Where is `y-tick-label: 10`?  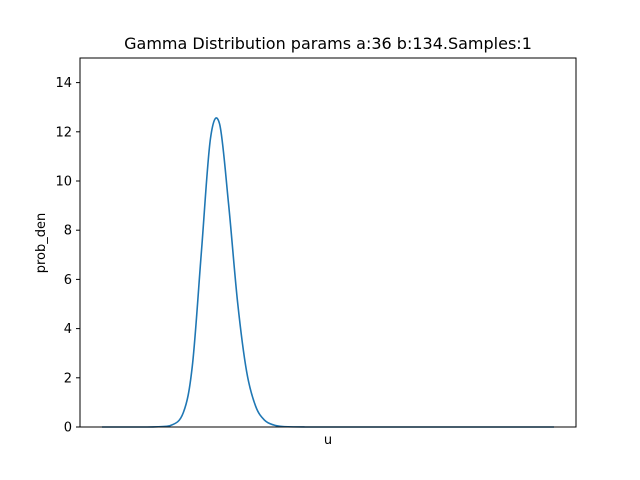 y-tick-label: 10 is located at coordinates (63, 182).